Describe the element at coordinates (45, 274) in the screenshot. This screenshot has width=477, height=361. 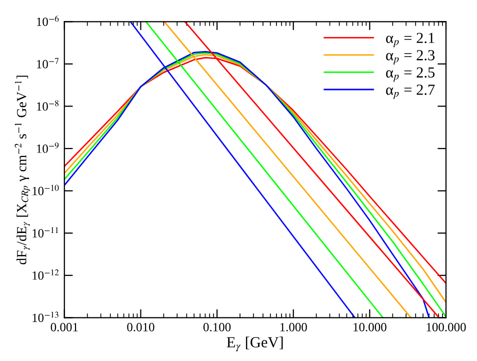
I see `y-tick-label: 10$^{−12}$` at that location.